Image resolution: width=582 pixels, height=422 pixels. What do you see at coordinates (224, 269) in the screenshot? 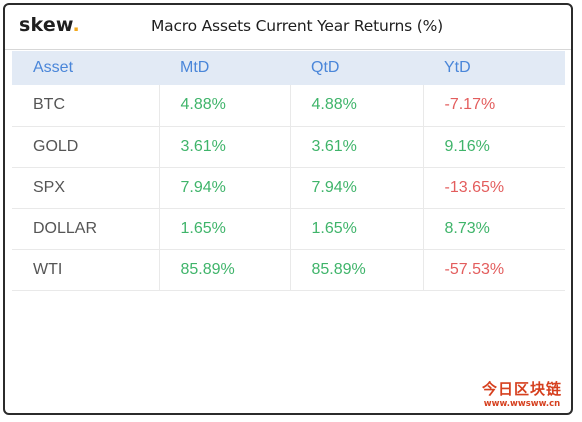
I see `mtd-cell: 85.89%` at bounding box center [224, 269].